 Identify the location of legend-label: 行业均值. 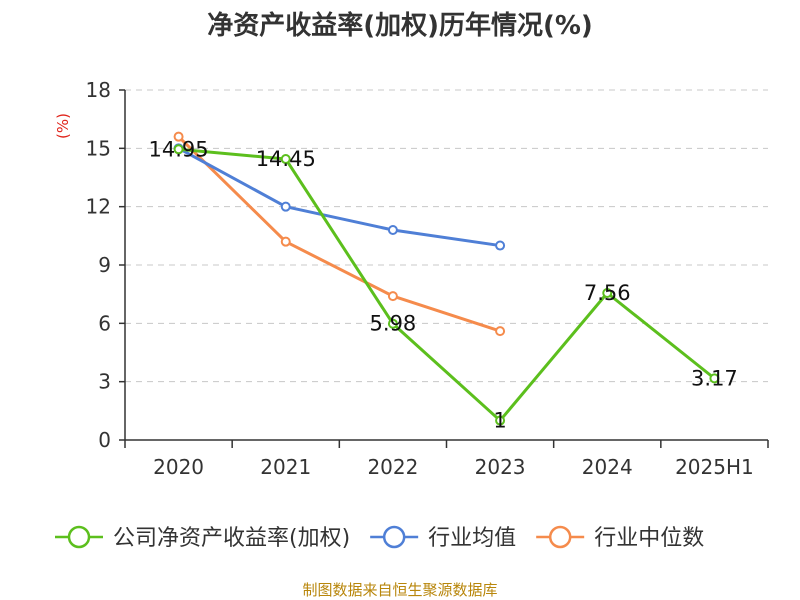
(472, 538).